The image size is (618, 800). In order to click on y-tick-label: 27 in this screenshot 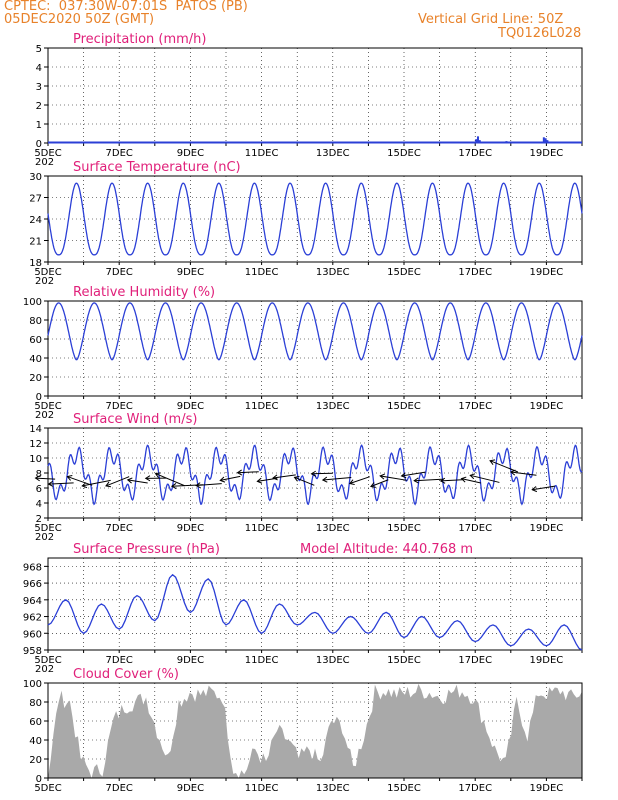, I will do `click(35, 199)`.